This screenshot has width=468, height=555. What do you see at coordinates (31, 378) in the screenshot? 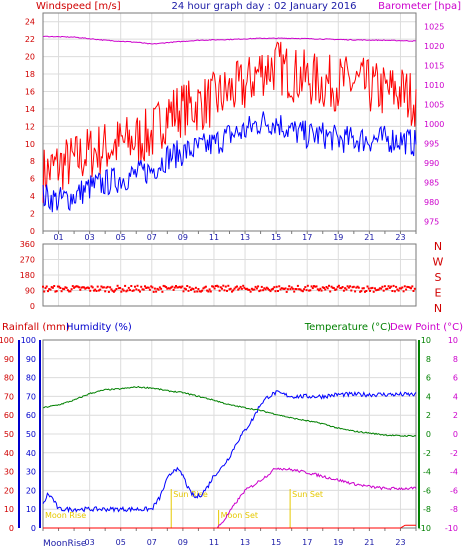
I see `humidity-tick-label: 80` at bounding box center [31, 378].